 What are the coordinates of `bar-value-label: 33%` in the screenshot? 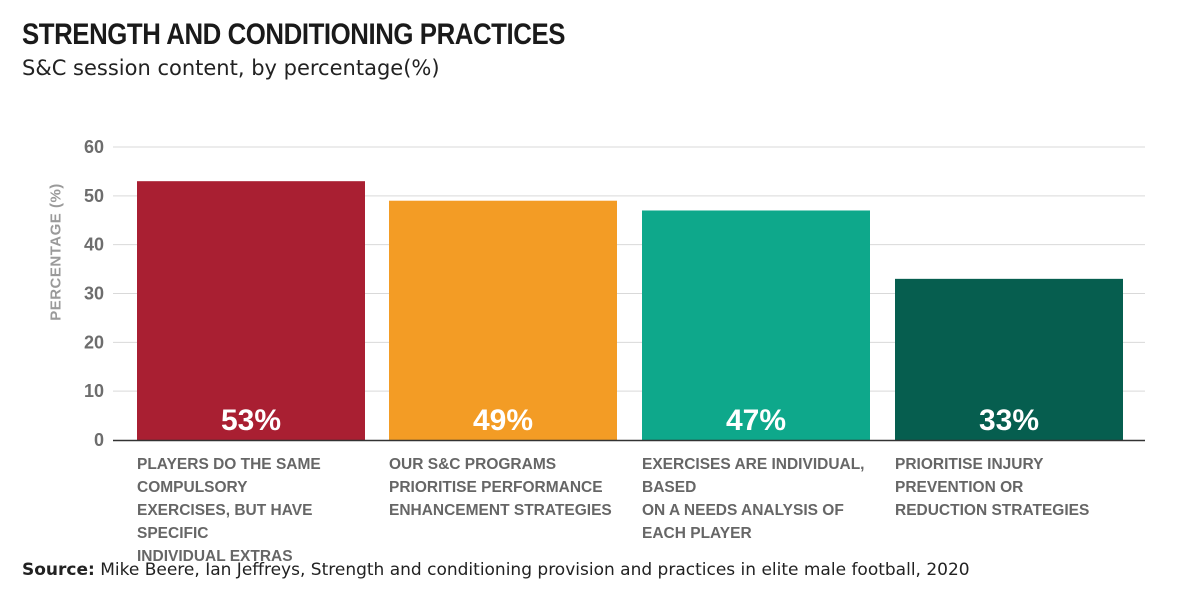 It's located at (1009, 420).